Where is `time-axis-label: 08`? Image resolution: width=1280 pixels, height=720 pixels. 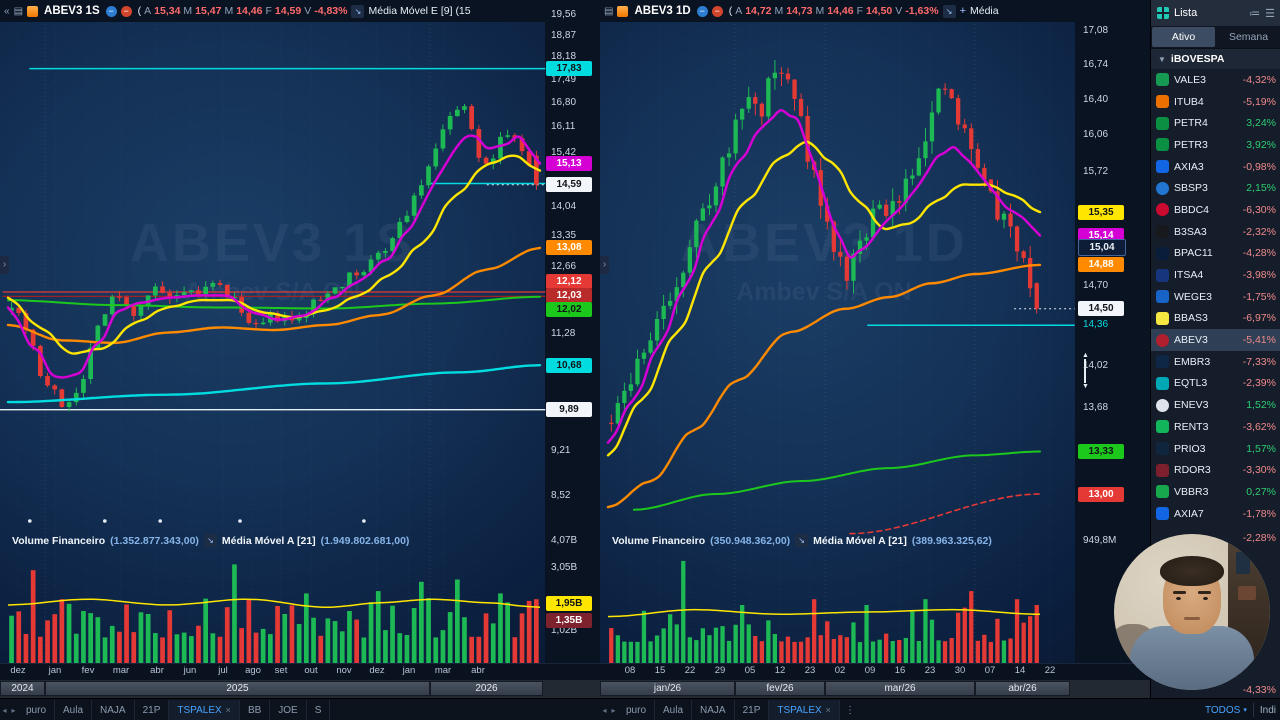
time-axis-label: 08 is located at coordinates (630, 670).